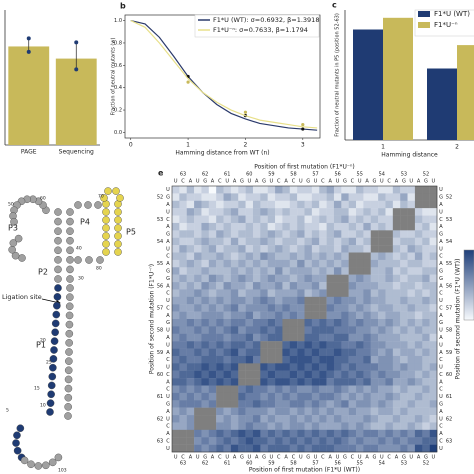 Image resolution: width=474 pixels, height=474 pixels. What do you see at coordinates (257, 182) in the screenshot?
I see `column-nucleotide: A` at bounding box center [257, 182].